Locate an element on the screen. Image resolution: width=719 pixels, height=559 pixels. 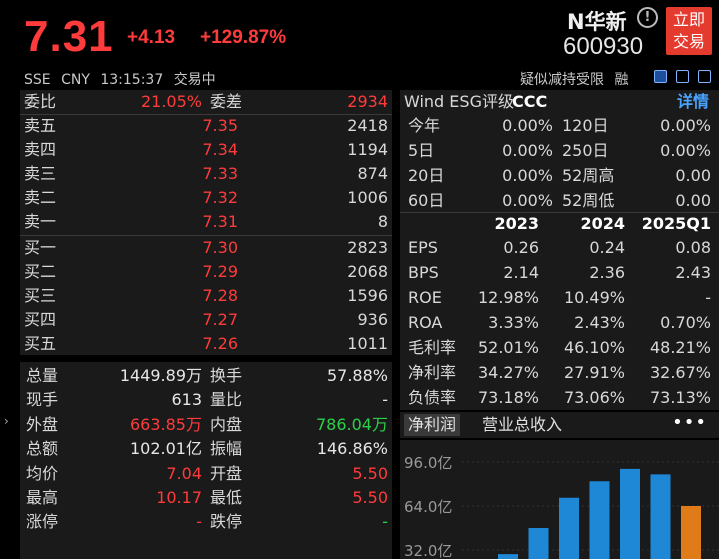
stats-row: 总量 1449.89万 换手 57.88% is located at coordinates (206, 376).